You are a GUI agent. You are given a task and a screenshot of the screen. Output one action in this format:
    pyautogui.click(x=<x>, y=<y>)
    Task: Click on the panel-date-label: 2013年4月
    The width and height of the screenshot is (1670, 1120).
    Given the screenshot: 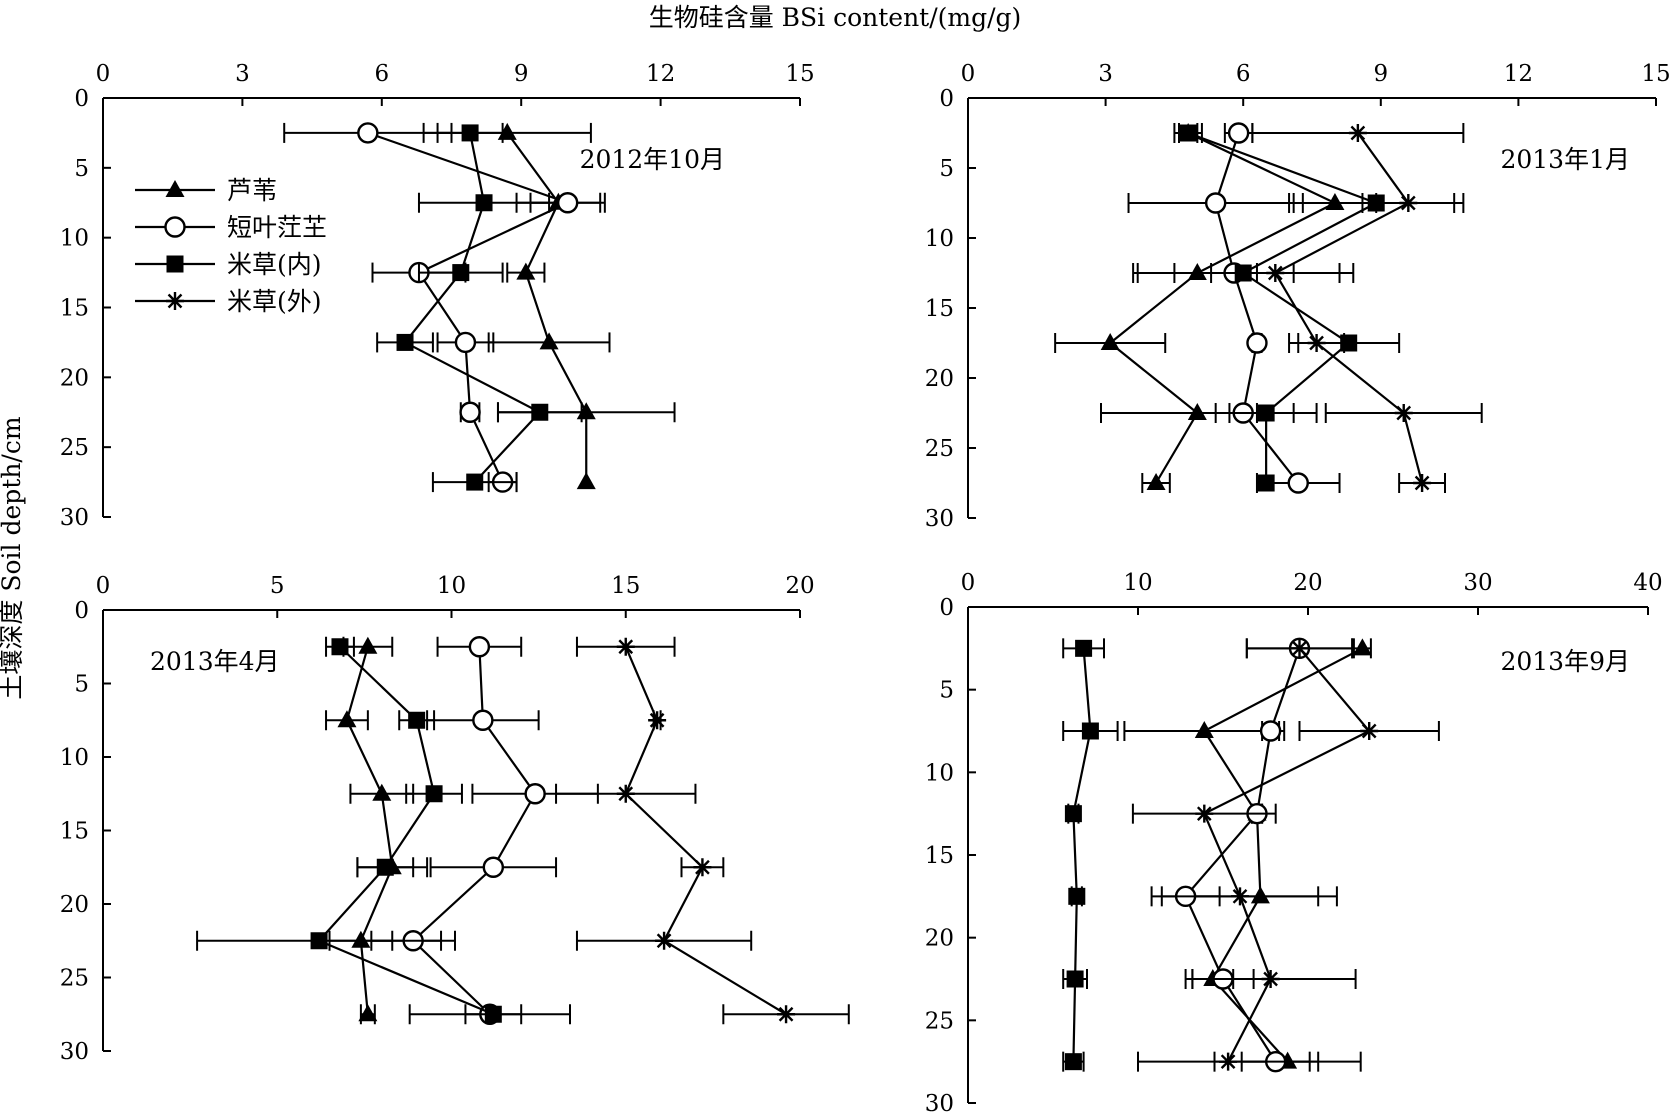 What is the action you would take?
    pyautogui.click(x=215, y=661)
    